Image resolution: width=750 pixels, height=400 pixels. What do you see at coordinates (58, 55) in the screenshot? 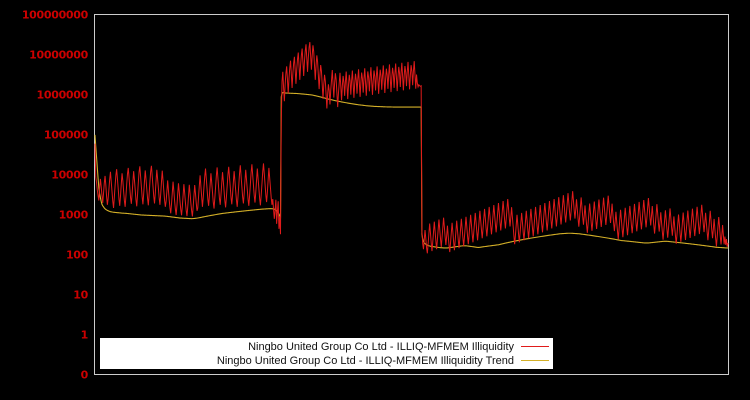
I see `y-axis-tick-label: 10000000` at bounding box center [58, 55].